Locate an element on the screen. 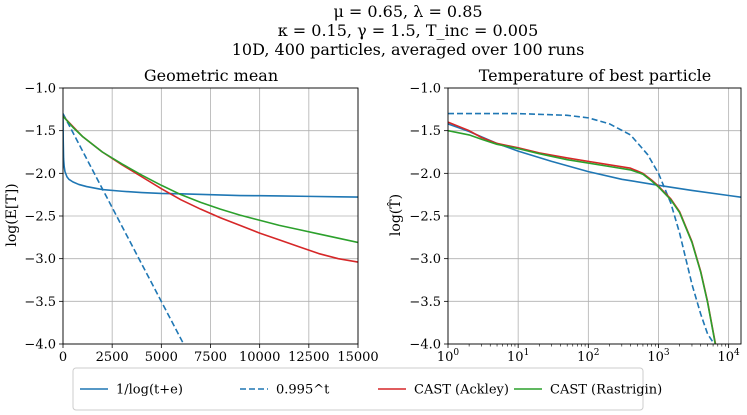 This screenshot has height=415, width=747. right-axes-ylabel: log(T̂) is located at coordinates (395, 215).